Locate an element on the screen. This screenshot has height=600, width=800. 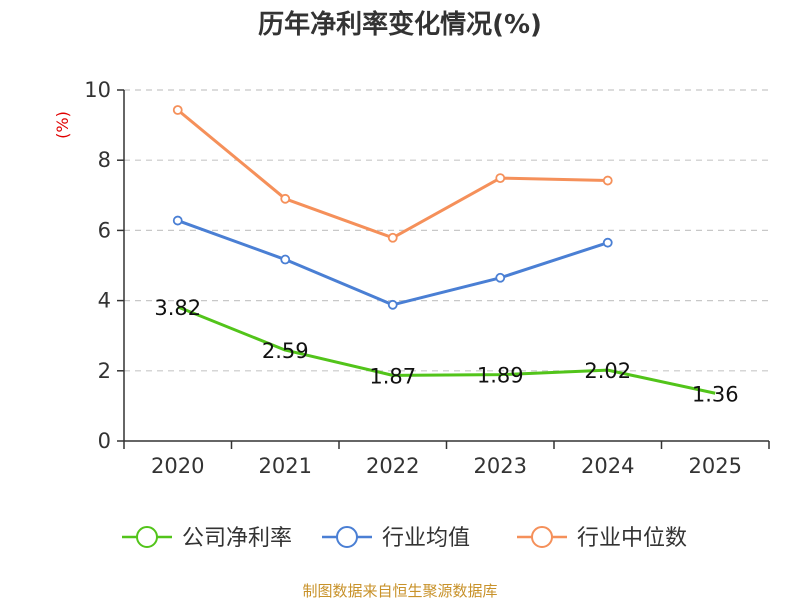
x-tick-labels: 2020 2021 2022 2023 2024 2025 is located at coordinates (446, 466).